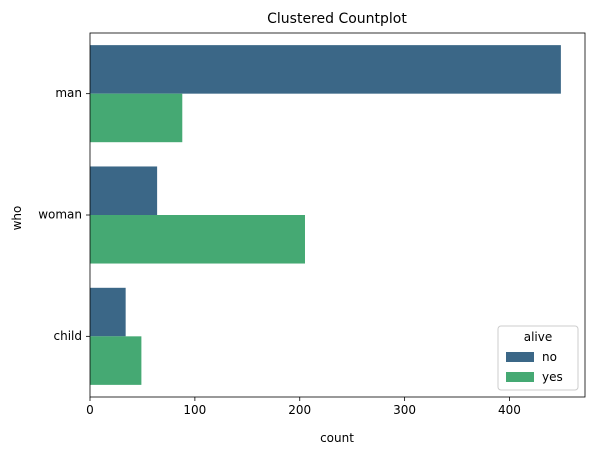  I want to click on bar-man-yes, so click(136, 118).